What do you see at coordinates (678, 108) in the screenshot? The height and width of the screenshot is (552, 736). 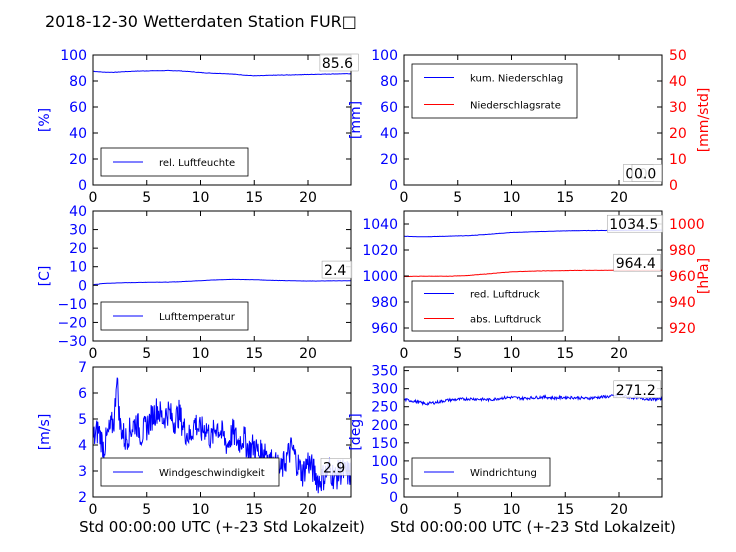 I see `y-right-tick-label: 30` at bounding box center [678, 108].